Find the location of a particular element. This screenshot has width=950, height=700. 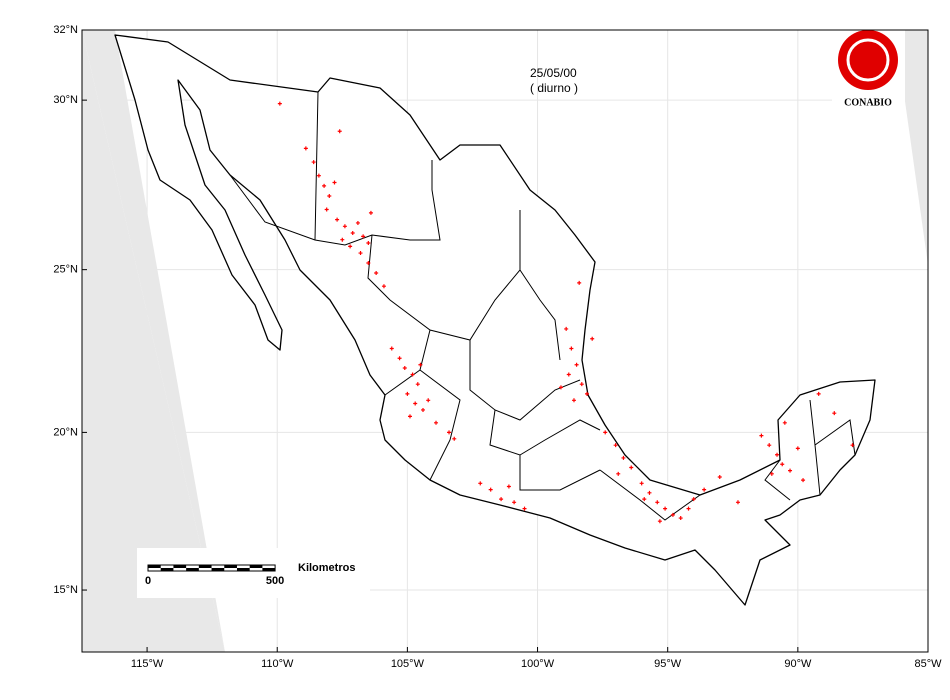

logo-ring is located at coordinates (868, 60).